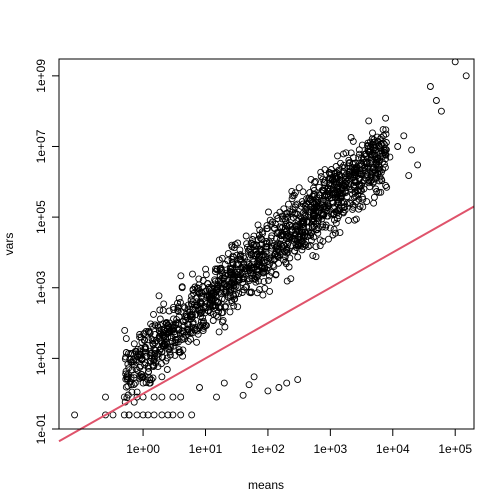 This screenshot has height=504, width=504. I want to click on x-axis: 1e+00 1e+01 1e+02 1e+03 1e+04 1e+05, so click(299, 442).